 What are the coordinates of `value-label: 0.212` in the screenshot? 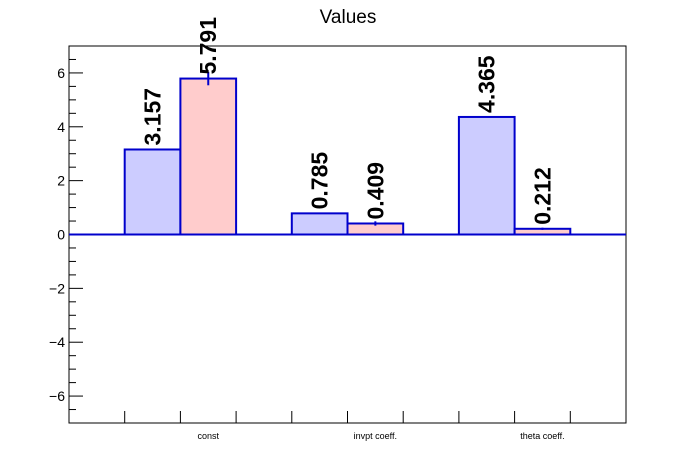 It's located at (542, 196).